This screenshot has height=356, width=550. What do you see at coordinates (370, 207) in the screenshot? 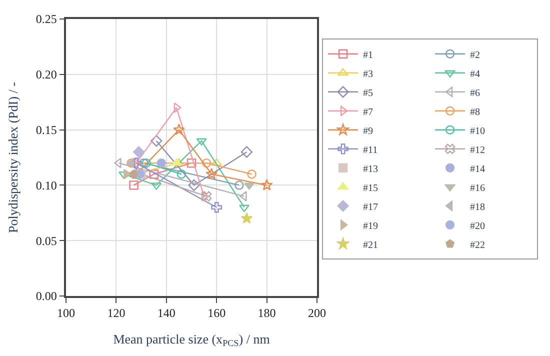
I see `legend-label: #17` at bounding box center [370, 207].